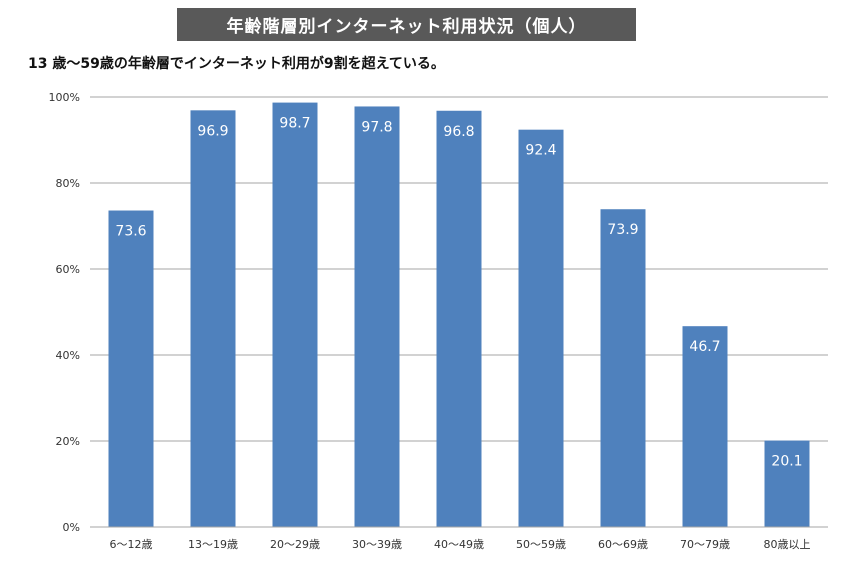 The image size is (858, 569). I want to click on x-tick-label: 40～49歳, so click(459, 544).